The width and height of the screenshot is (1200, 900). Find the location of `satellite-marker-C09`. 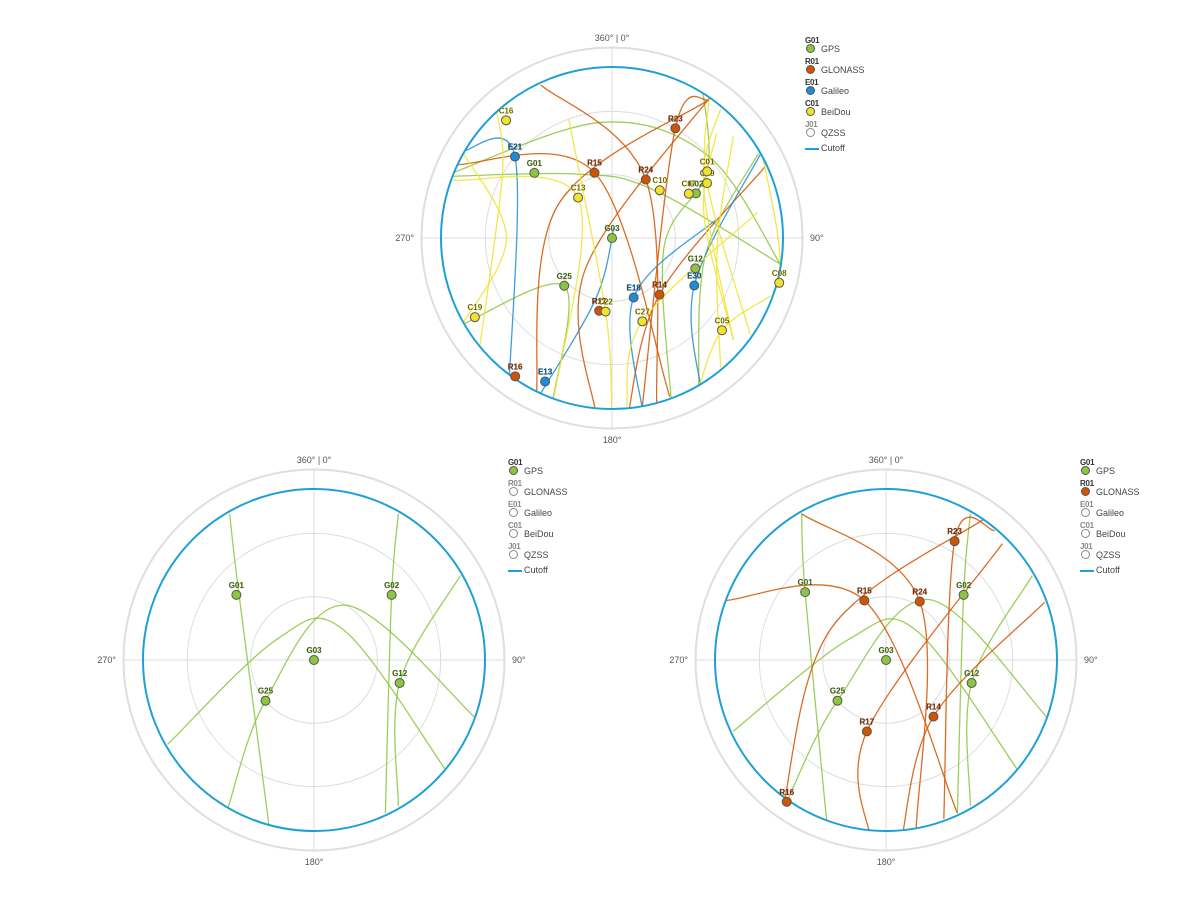

satellite-marker-C09 is located at coordinates (707, 183).